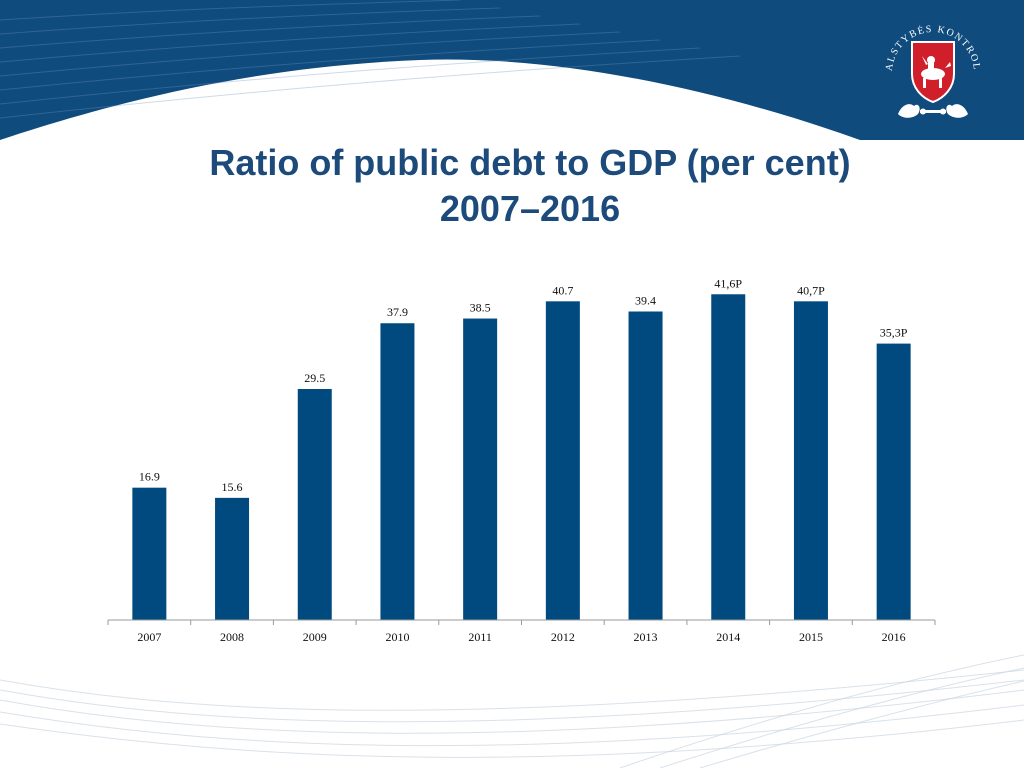 The height and width of the screenshot is (768, 1024). What do you see at coordinates (530, 162) in the screenshot?
I see `title-line-1: Ratio of public debt to GDP (per cent)` at bounding box center [530, 162].